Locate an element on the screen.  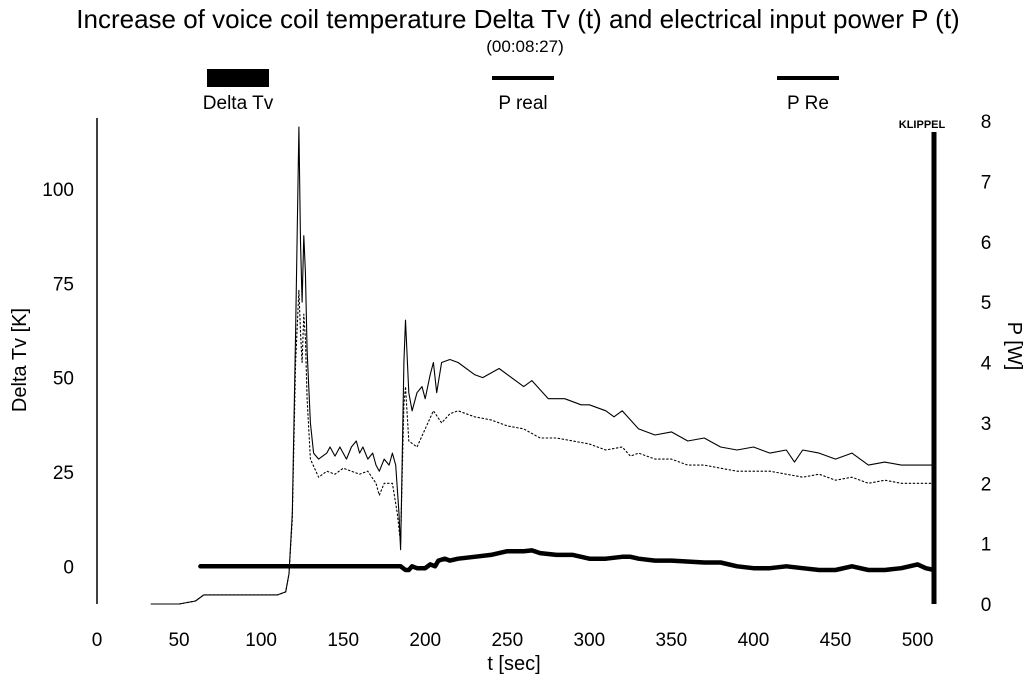
x-tick-label: 300 is located at coordinates (590, 640).